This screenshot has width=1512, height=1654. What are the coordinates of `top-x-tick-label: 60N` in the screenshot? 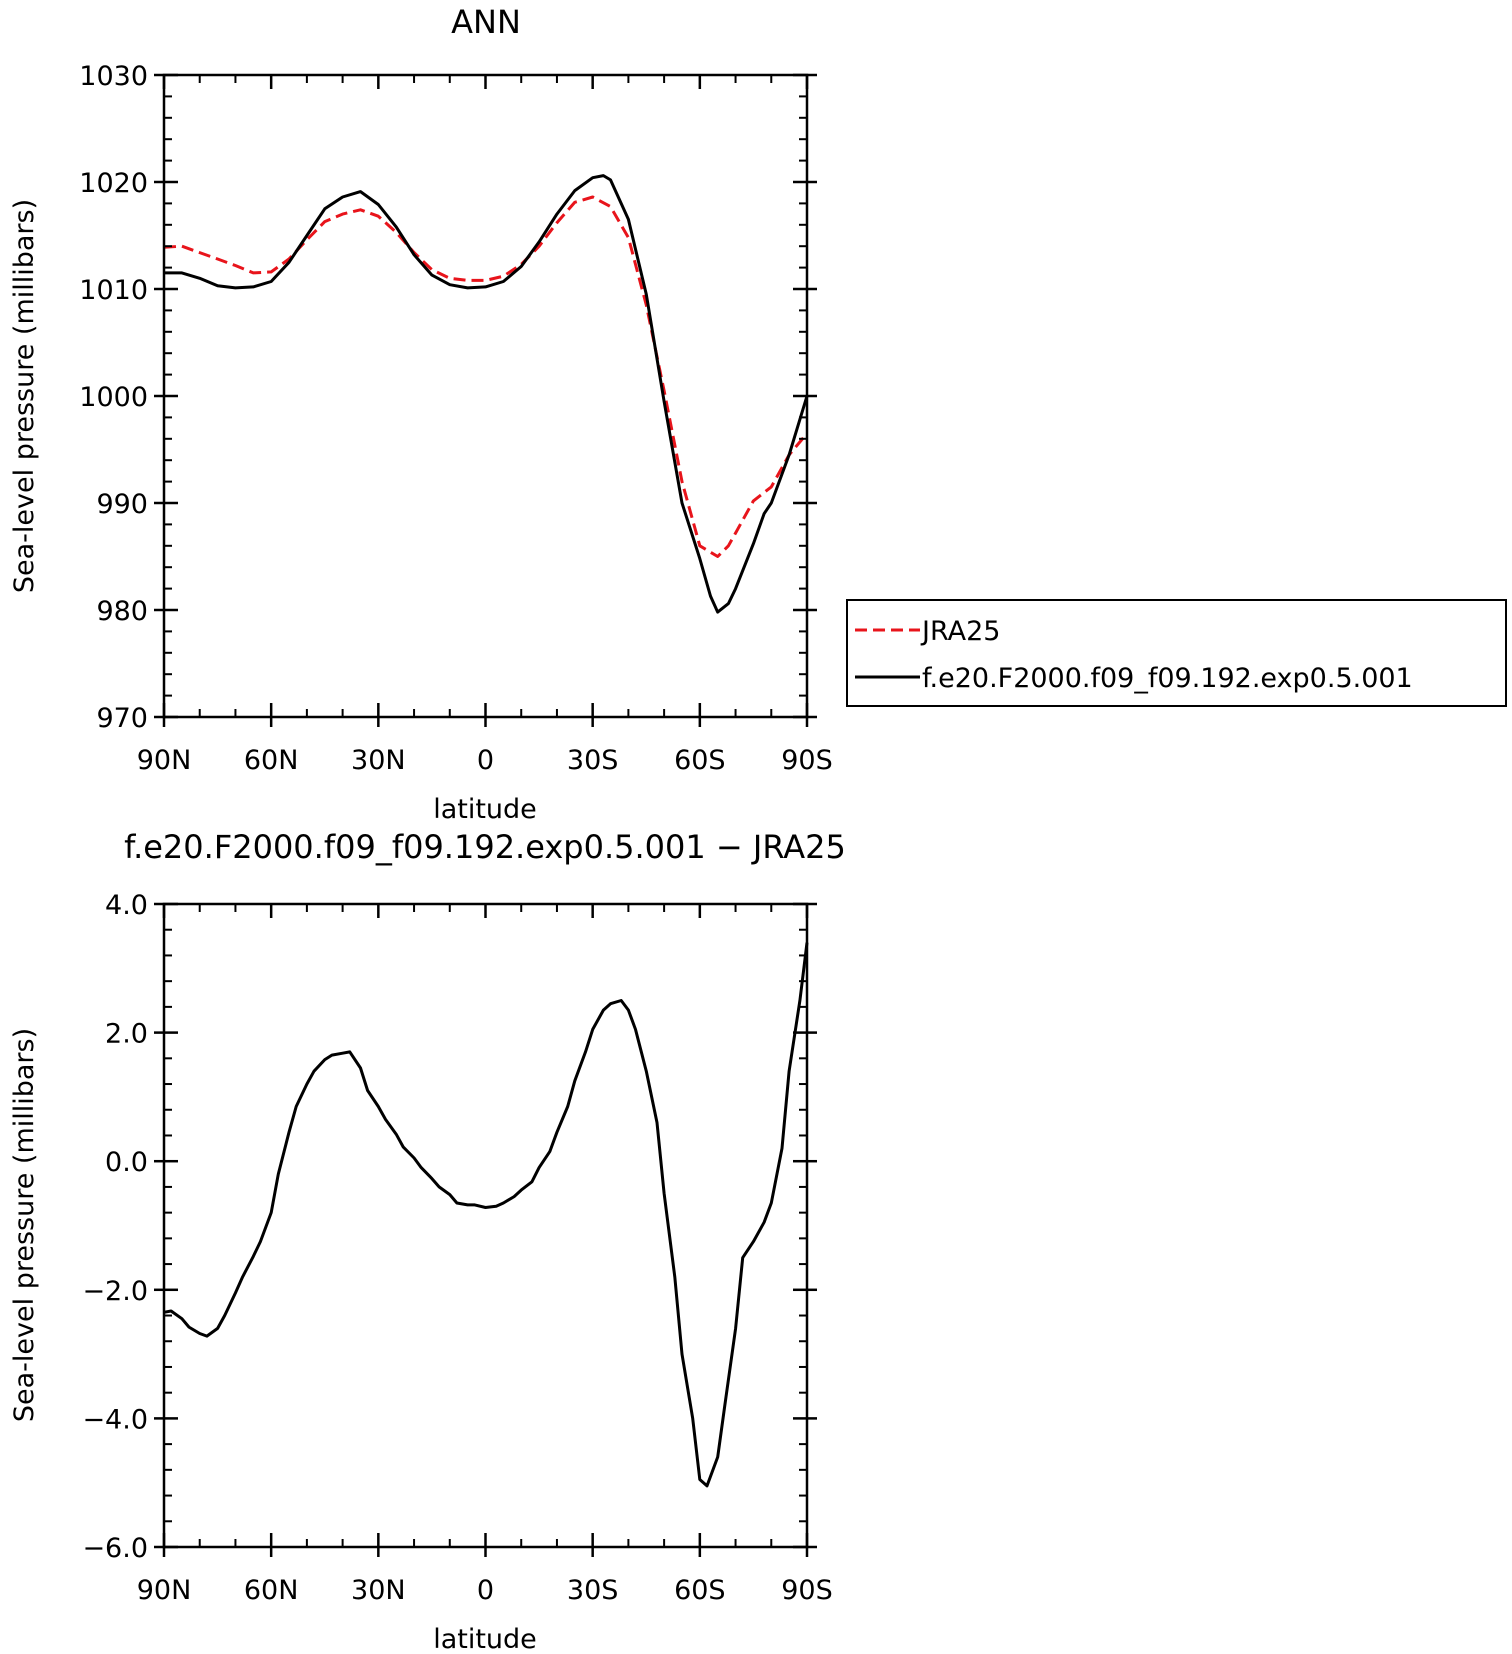 It's located at (271, 760).